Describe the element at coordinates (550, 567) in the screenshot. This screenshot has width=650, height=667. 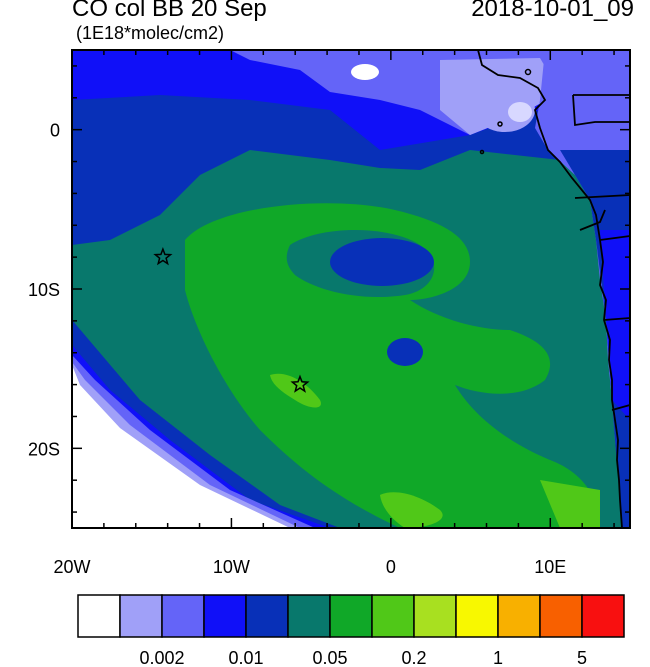
I see `x-tick-label: 10E` at that location.